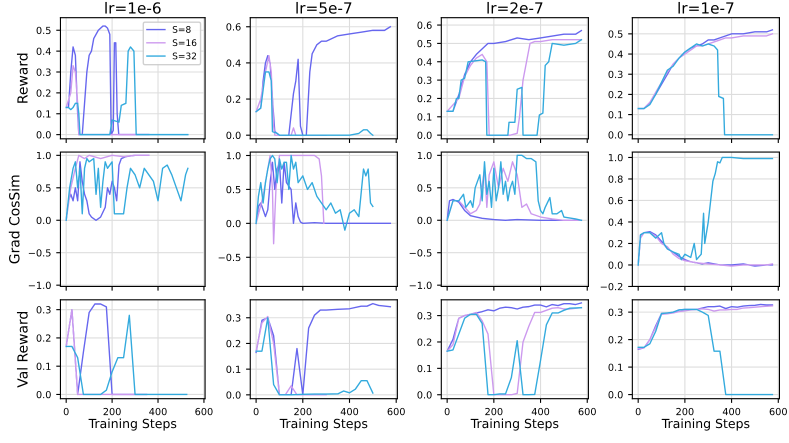 The height and width of the screenshot is (443, 789). What do you see at coordinates (22, 78) in the screenshot?
I see `y-axis-title: Reward` at bounding box center [22, 78].